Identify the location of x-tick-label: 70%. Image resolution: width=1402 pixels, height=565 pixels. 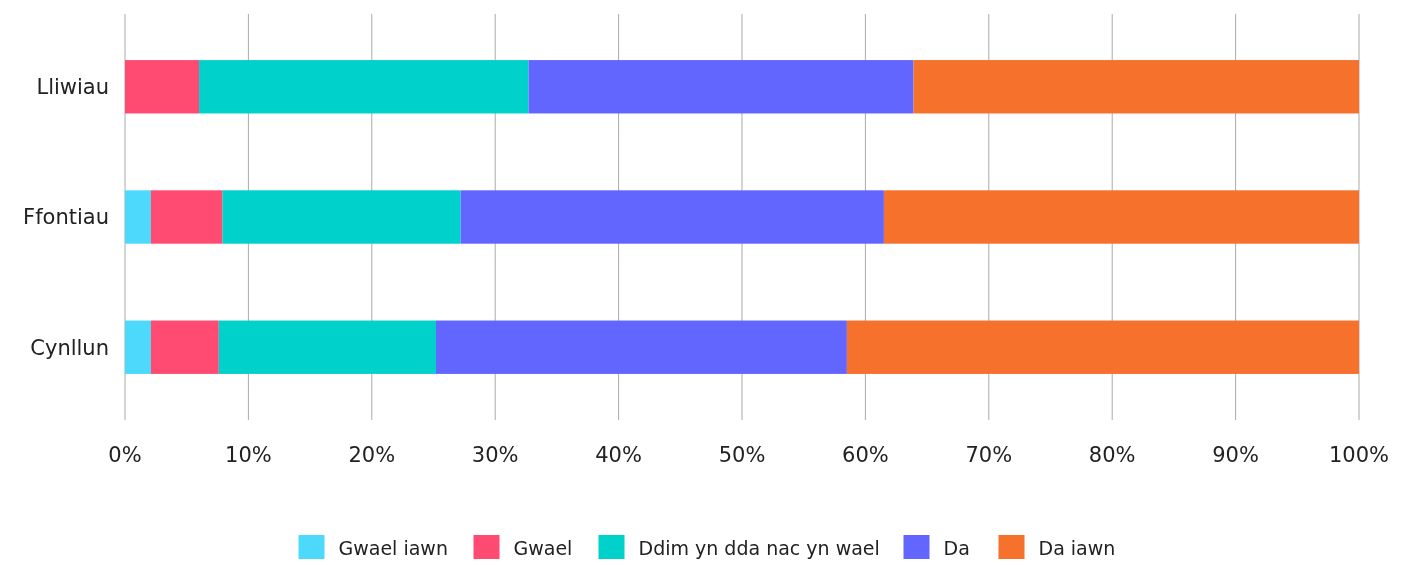
(989, 455).